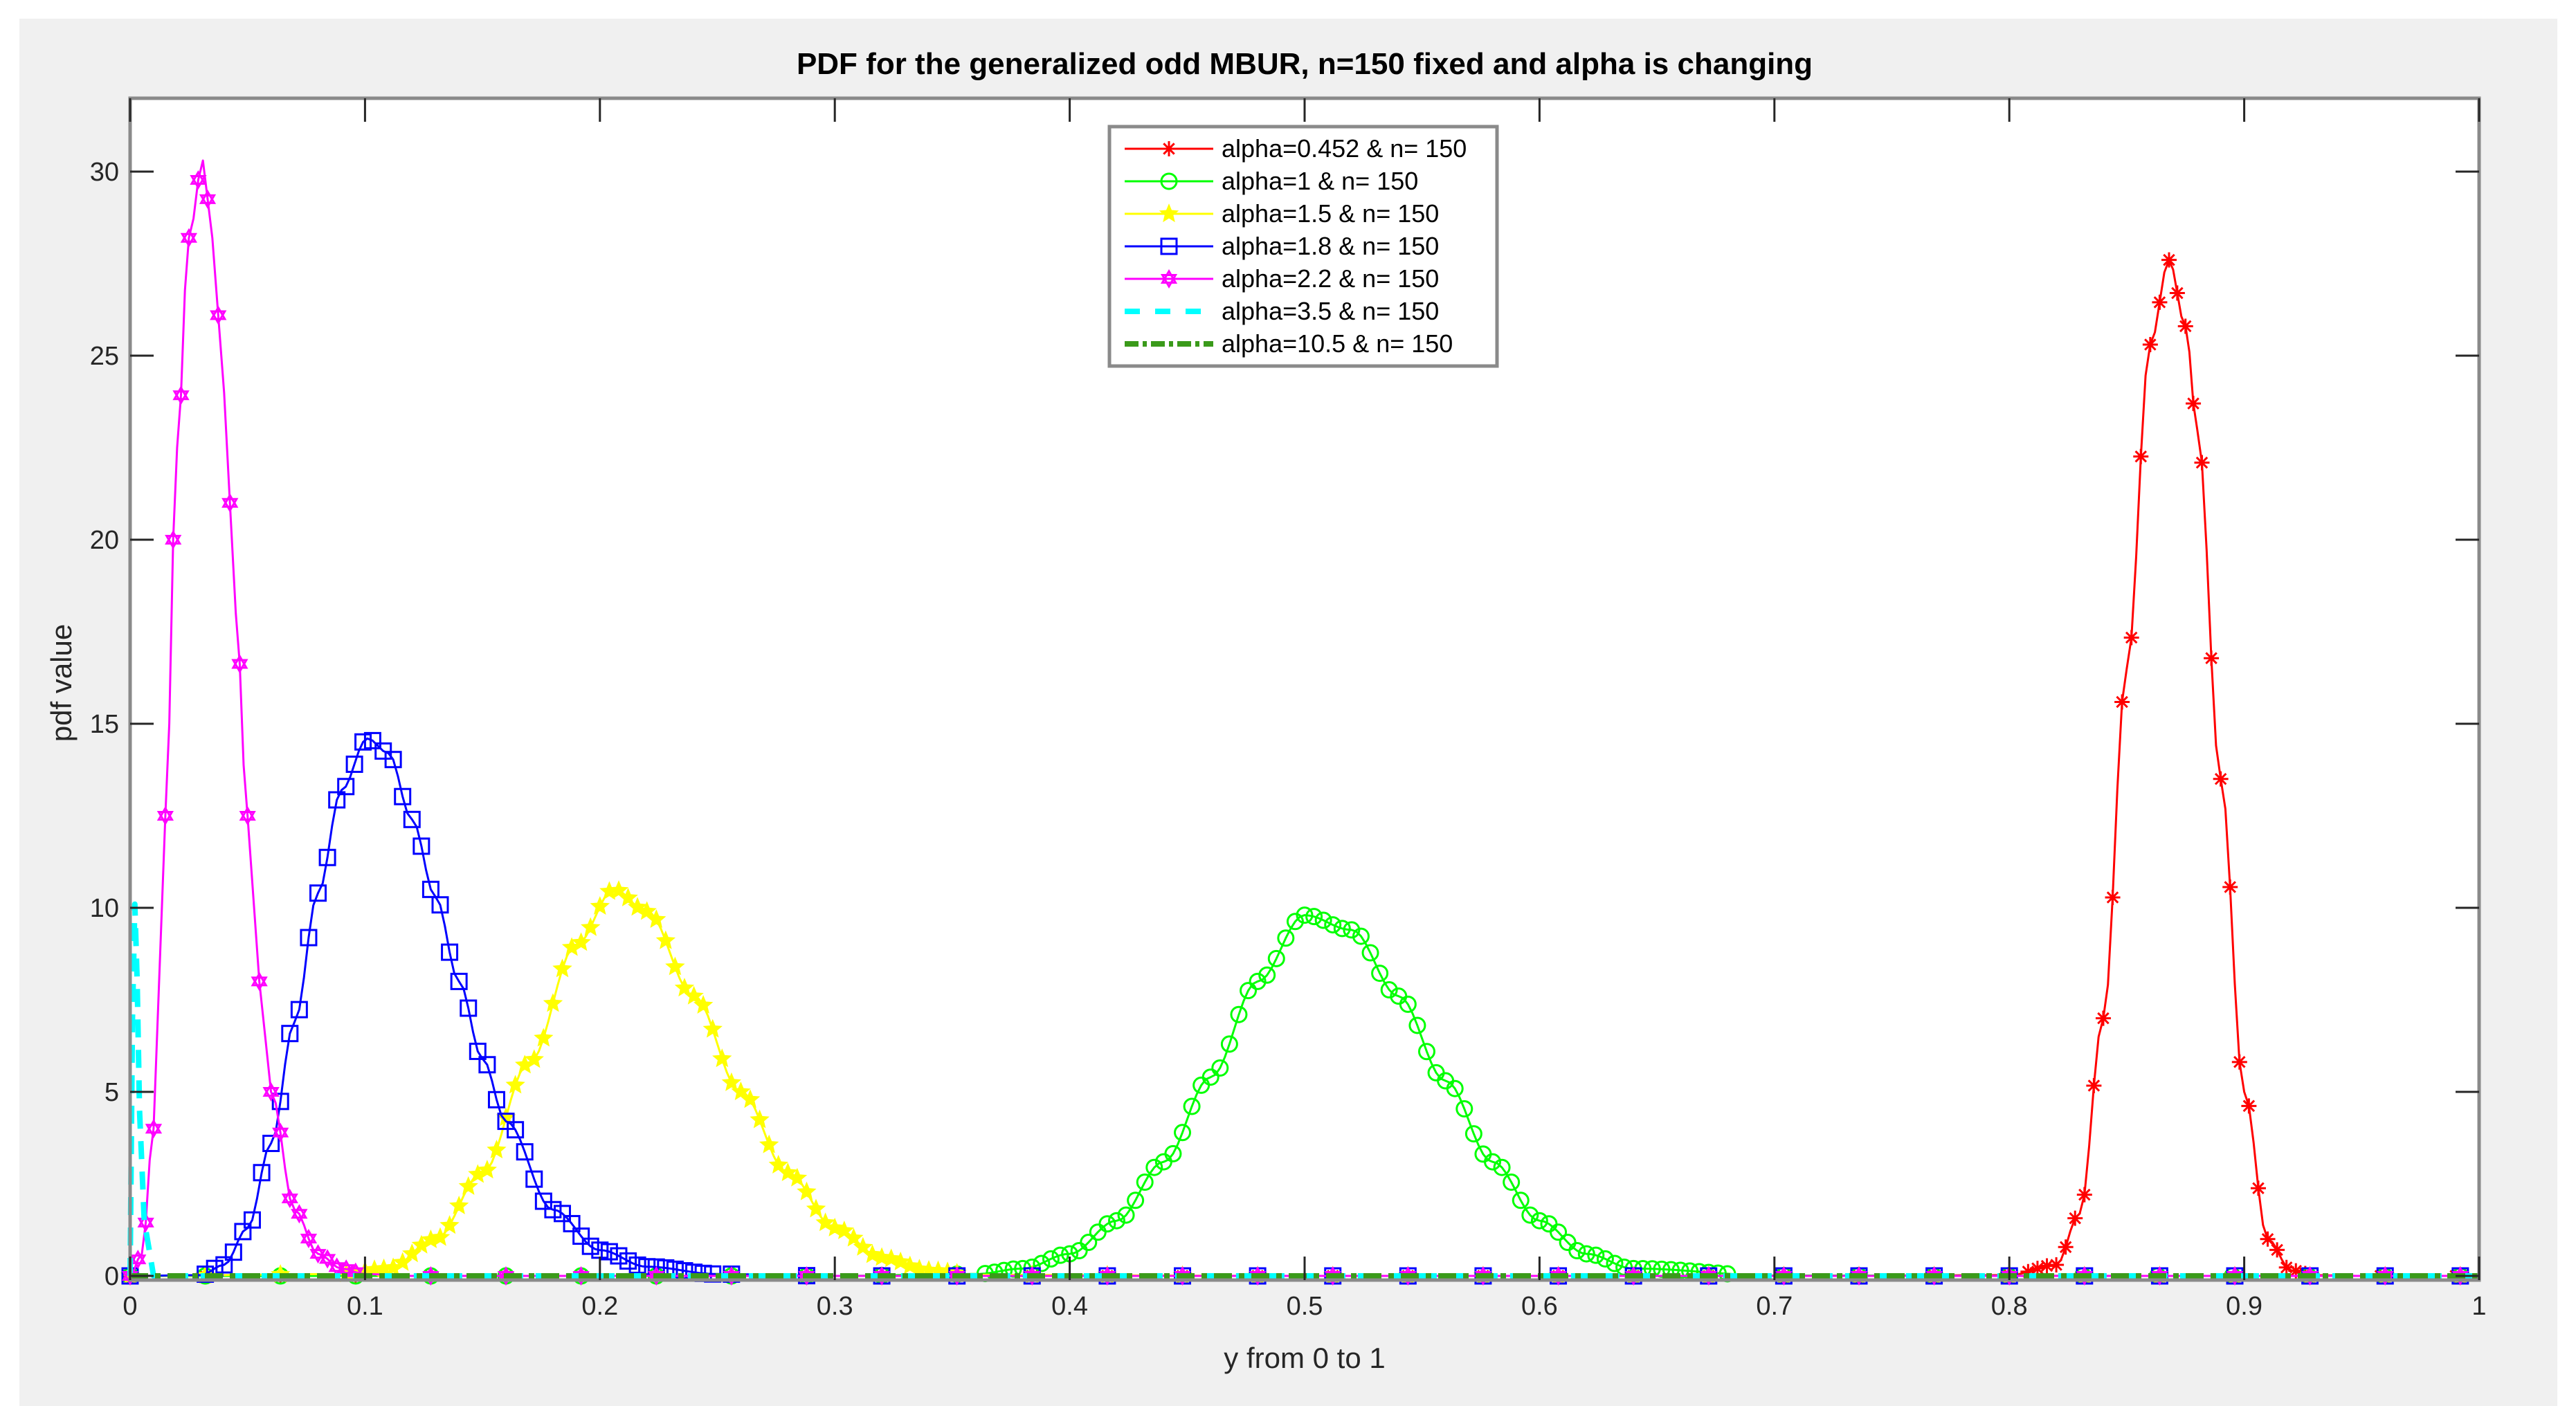 This screenshot has width=2576, height=1406. I want to click on y-axis-label: pdf value, so click(61, 683).